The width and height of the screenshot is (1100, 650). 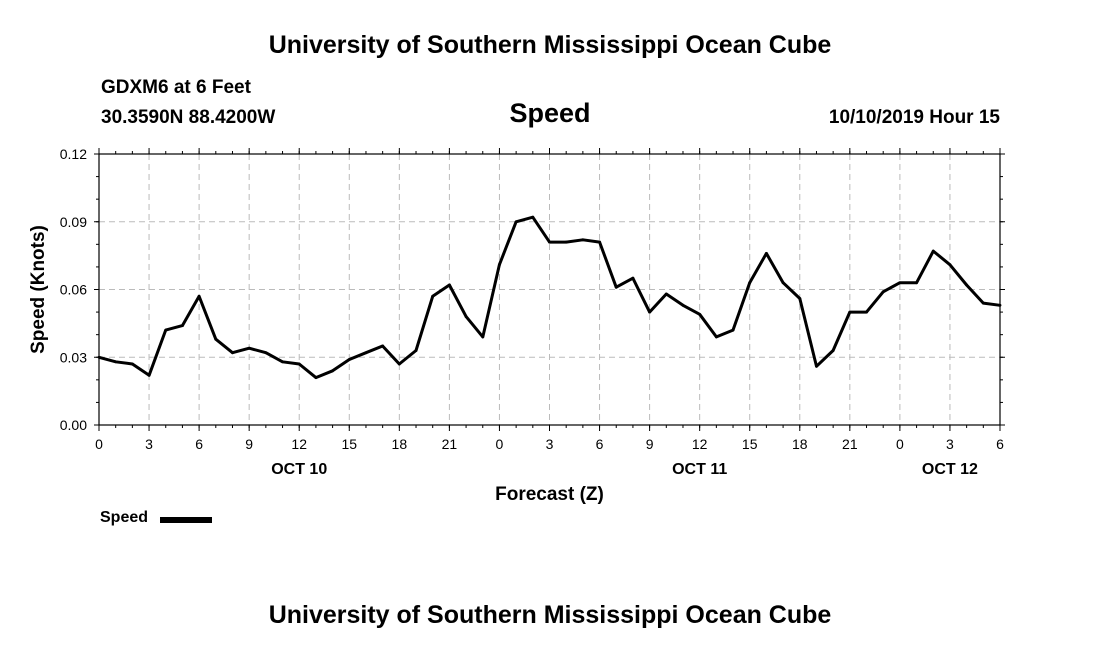 I want to click on station-label: GDXM6 at 6 Feet, so click(x=176, y=87).